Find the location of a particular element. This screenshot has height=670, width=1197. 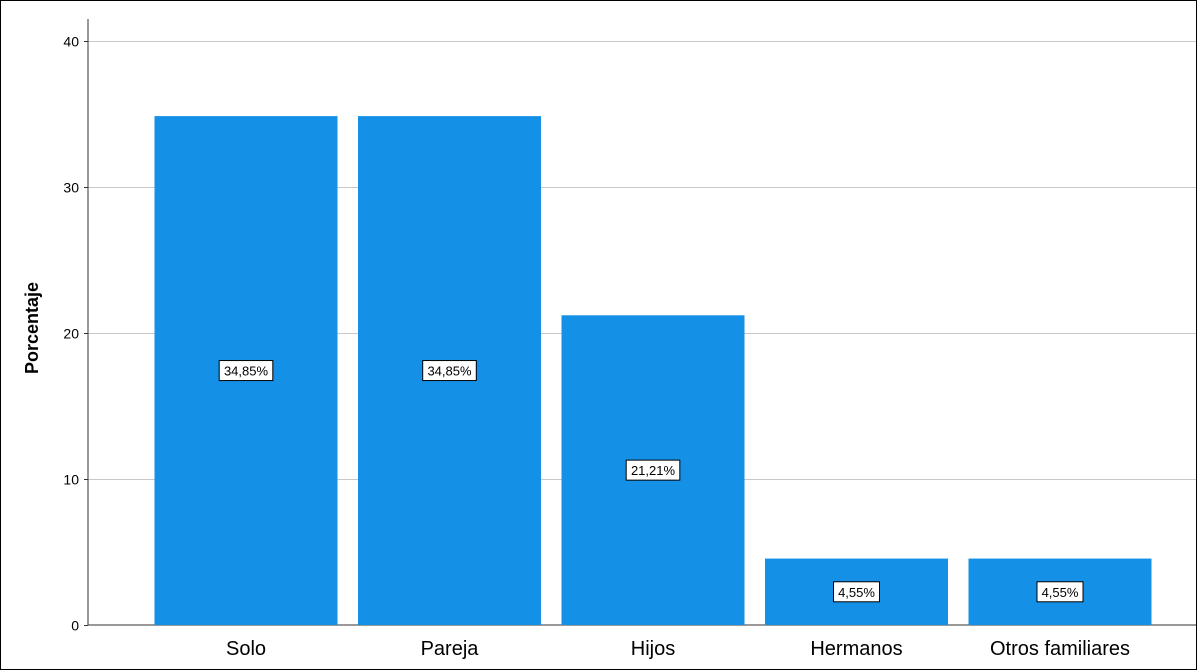

y-tick-label: 10 is located at coordinates (71, 480).